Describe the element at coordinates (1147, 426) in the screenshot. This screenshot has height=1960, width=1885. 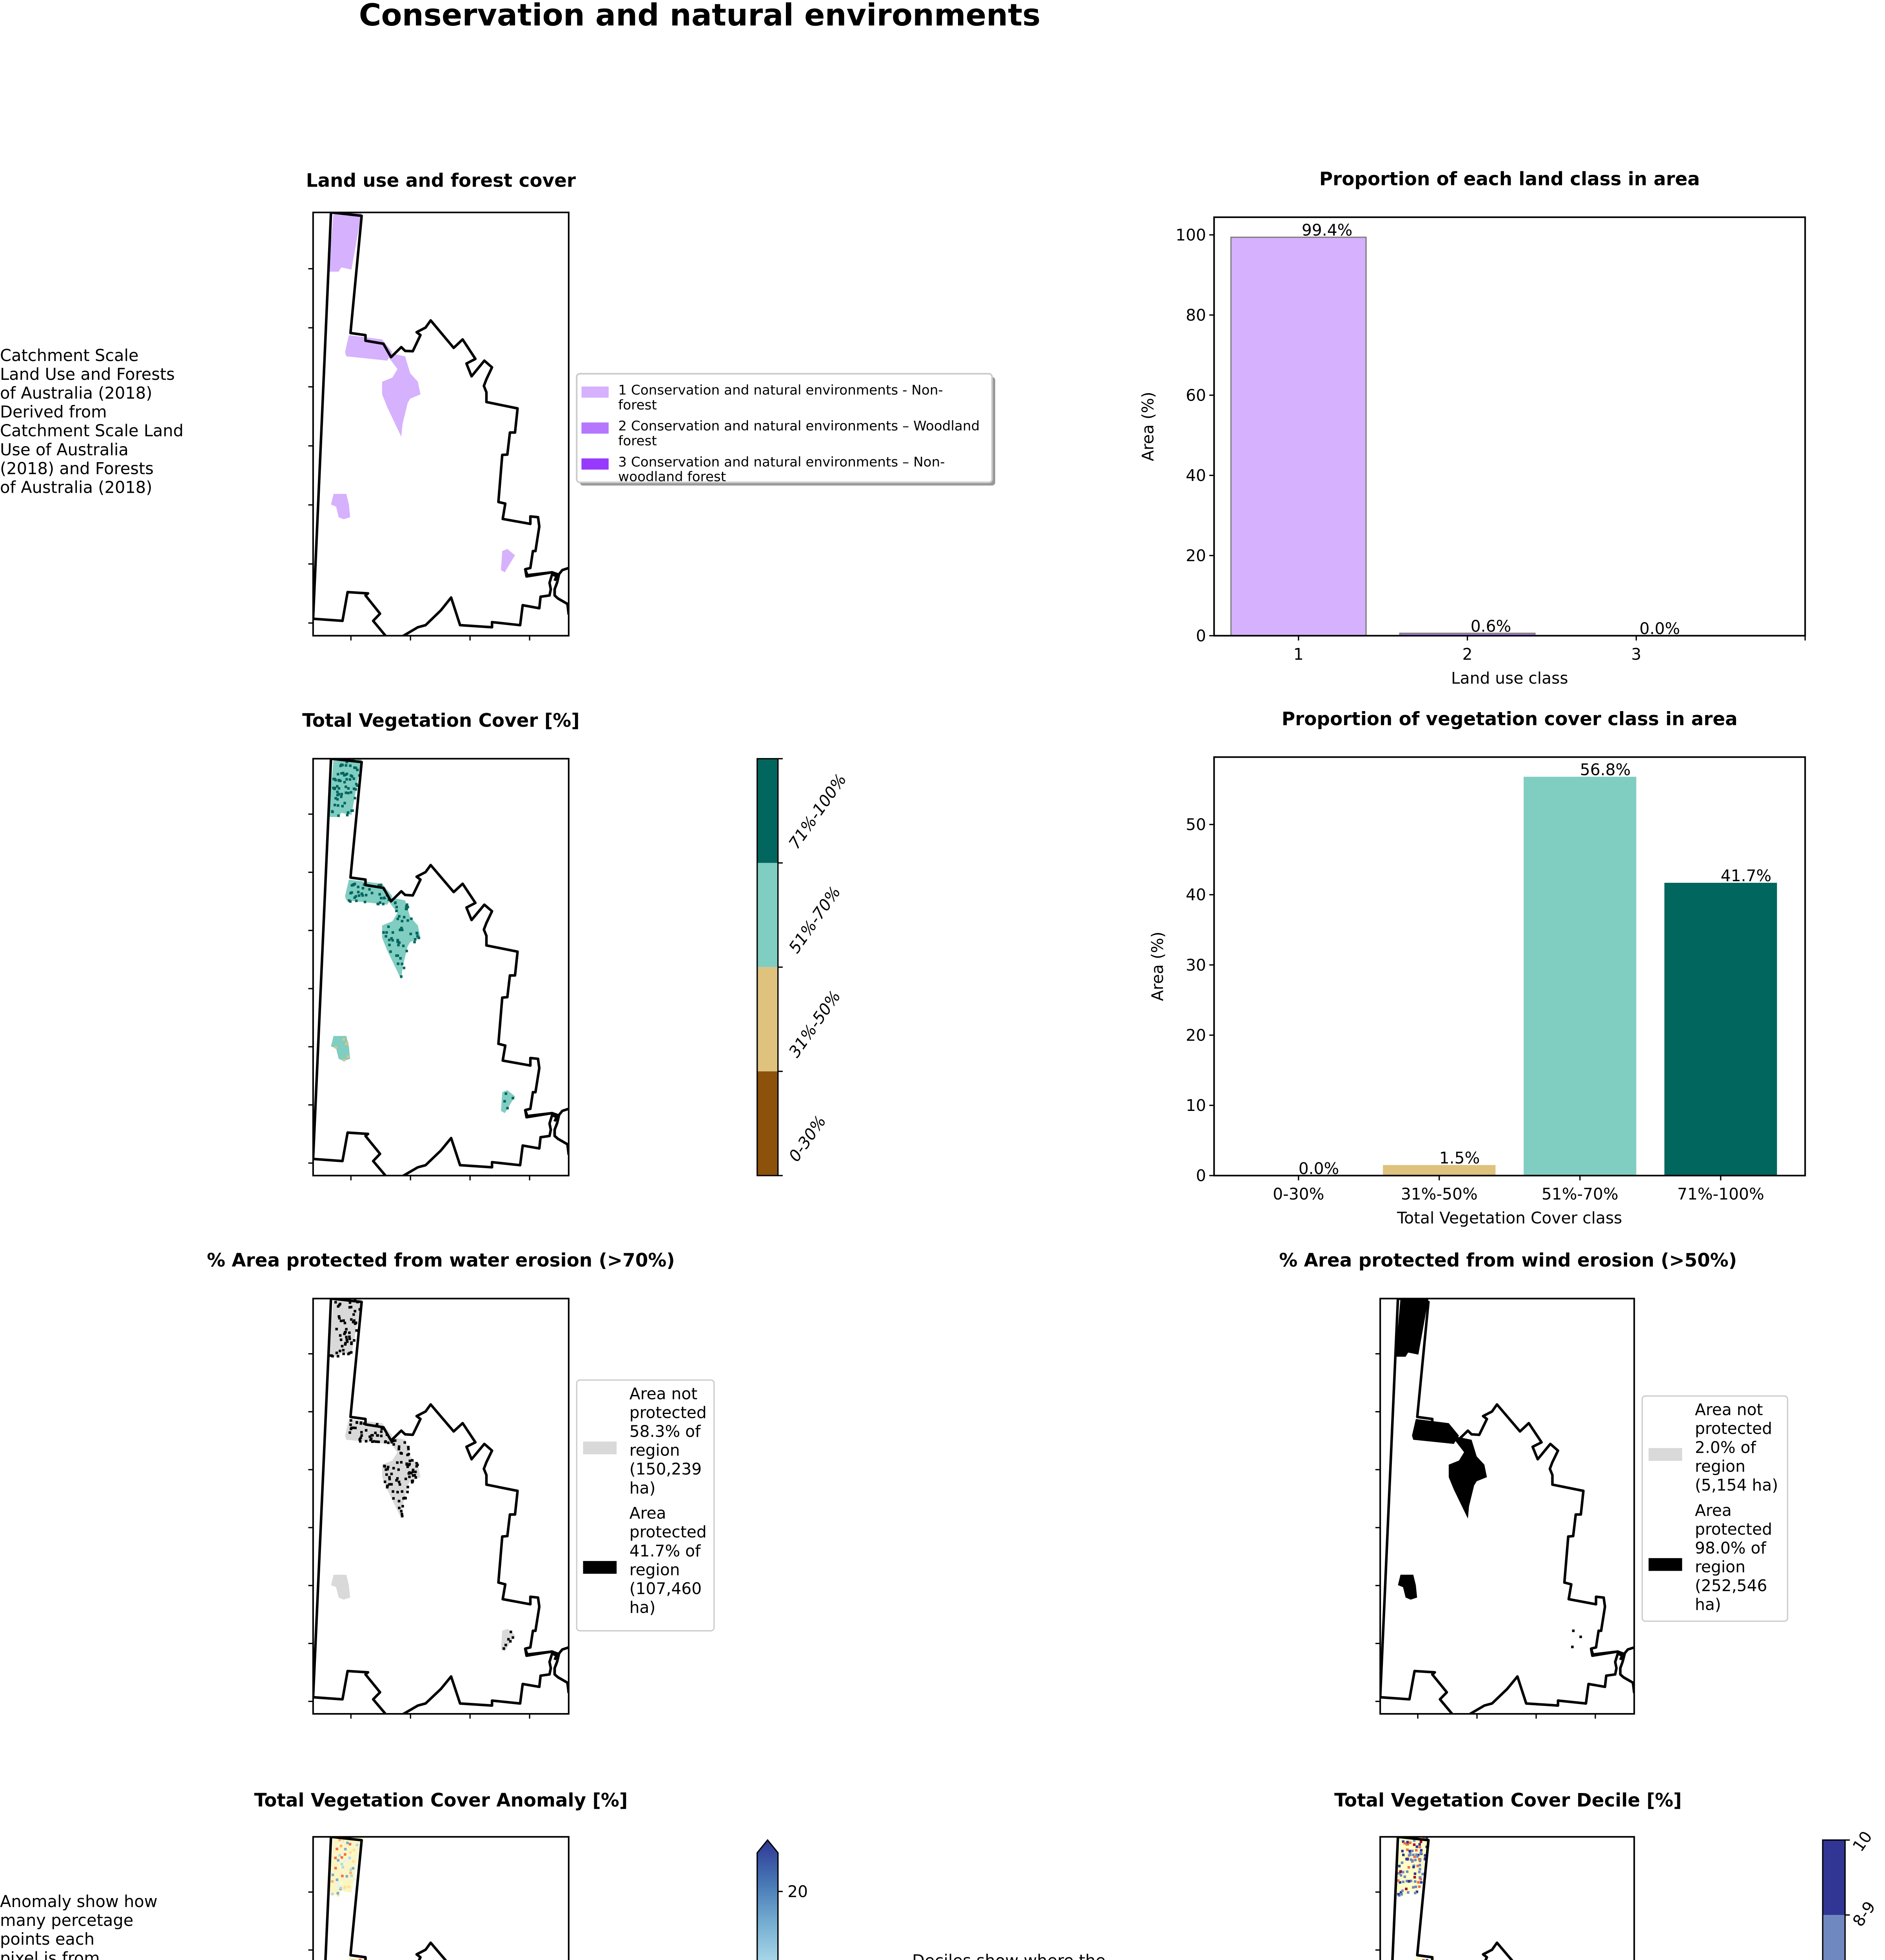
I see `y-axis-label: Area (%)` at that location.